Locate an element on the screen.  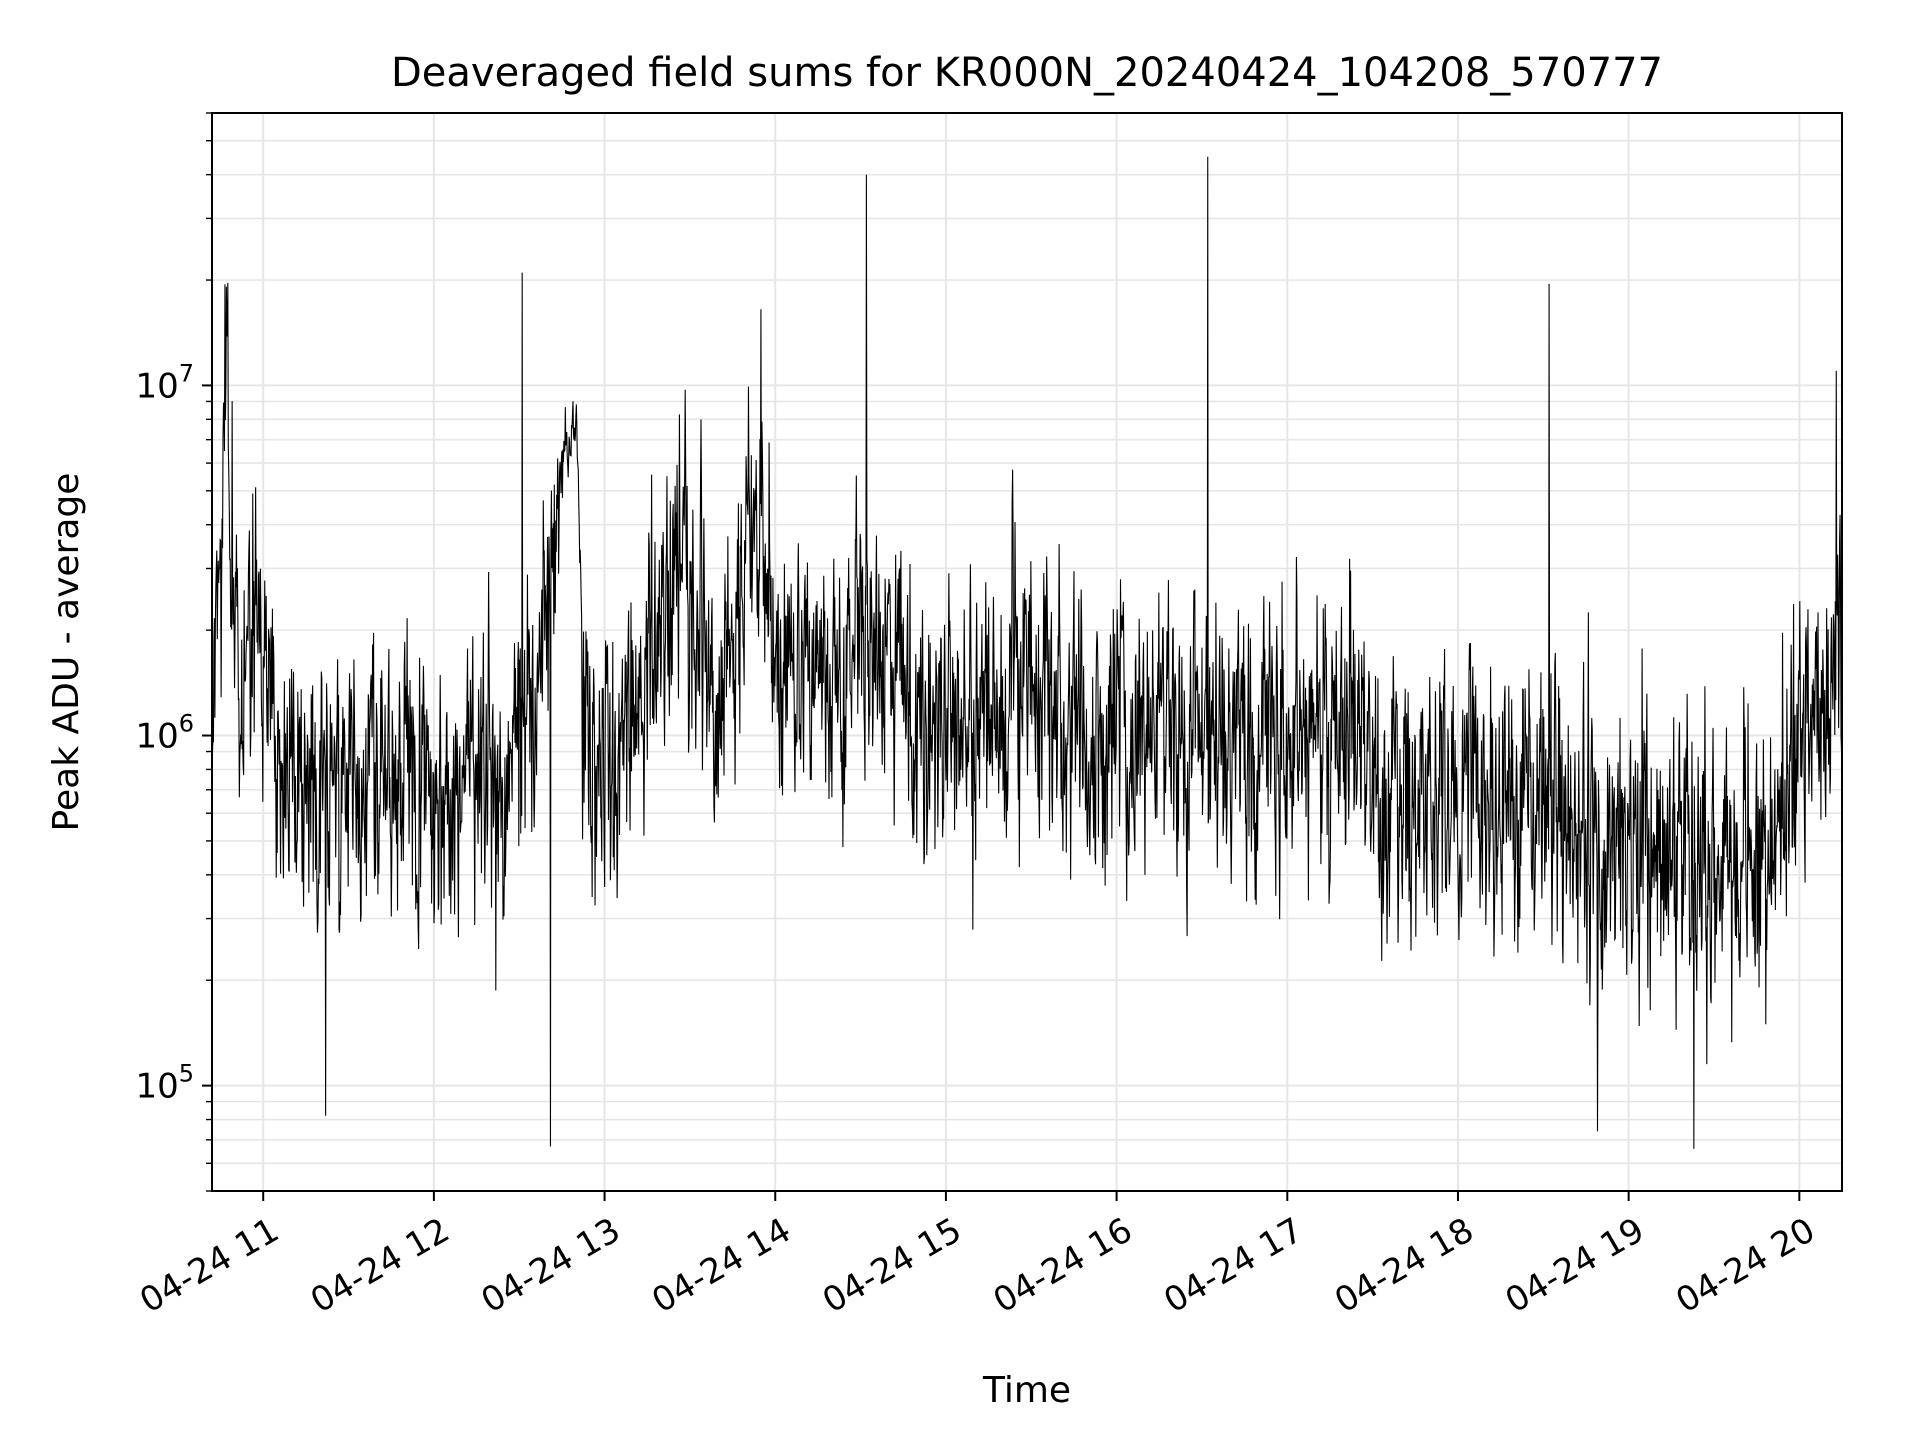
y-tick-label: 10⁵ is located at coordinates (164, 1083).